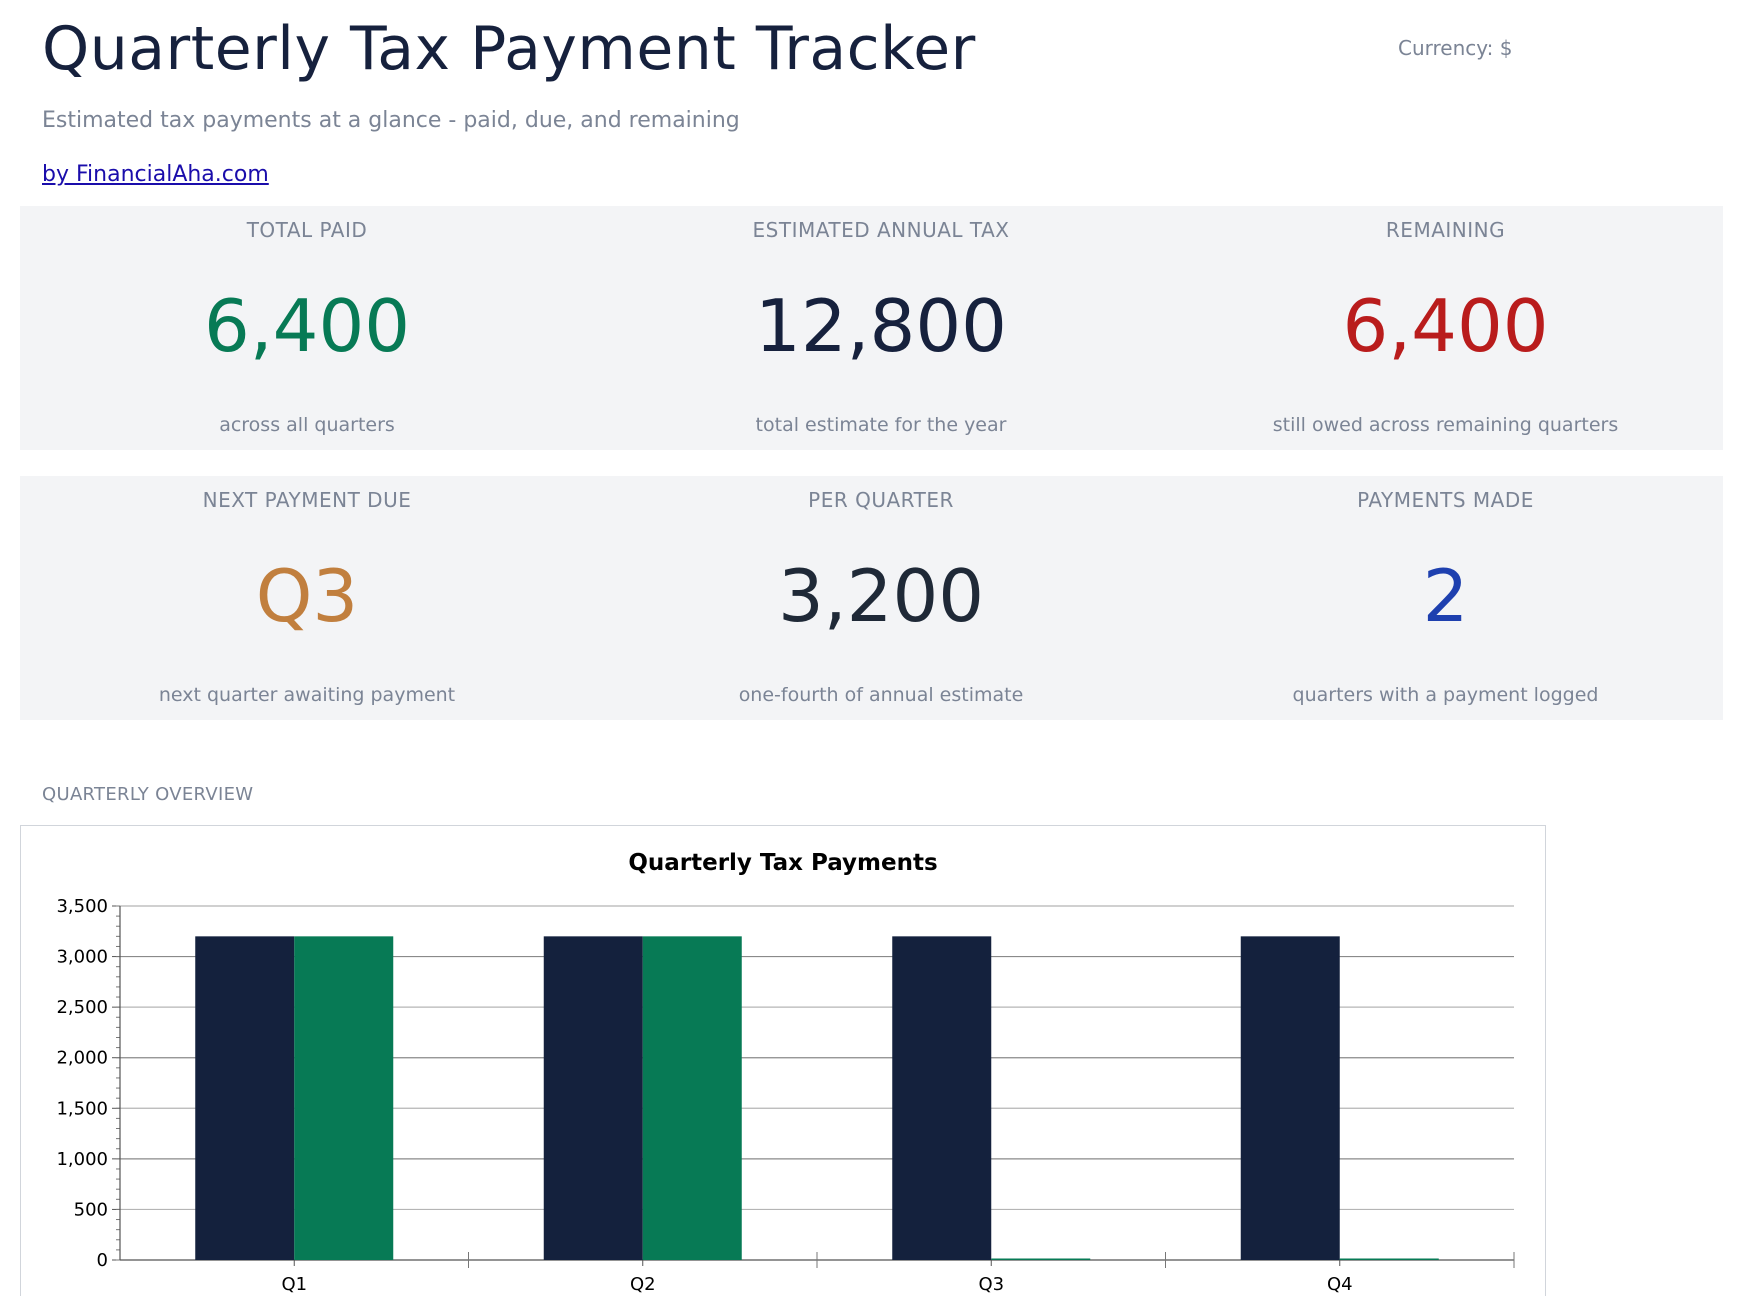  I want to click on y-tick-label: 1,000, so click(82, 1159).